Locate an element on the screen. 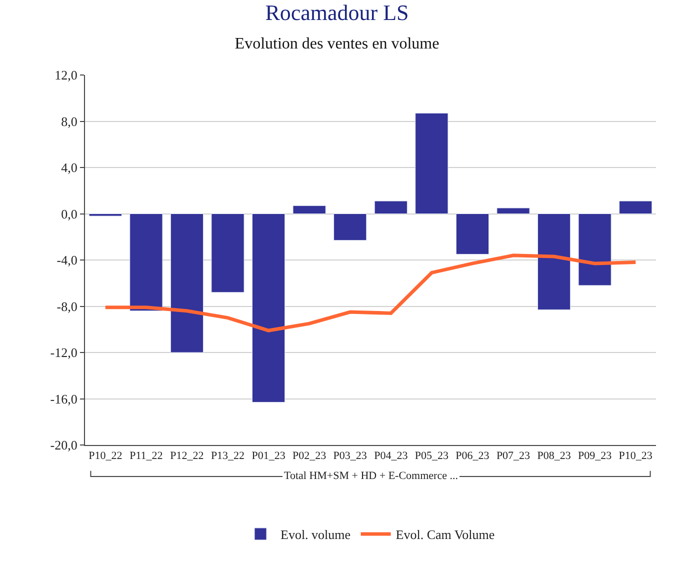  y-tick-label: 4,0 is located at coordinates (69, 168).